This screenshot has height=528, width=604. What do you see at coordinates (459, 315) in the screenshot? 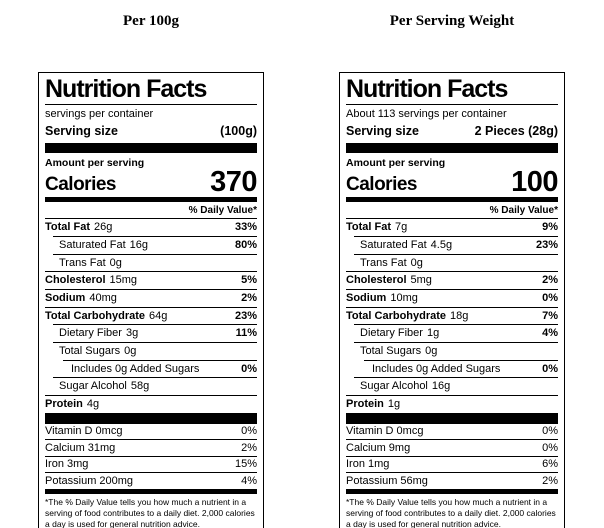
I see `nutrient-amount: 18g` at bounding box center [459, 315].